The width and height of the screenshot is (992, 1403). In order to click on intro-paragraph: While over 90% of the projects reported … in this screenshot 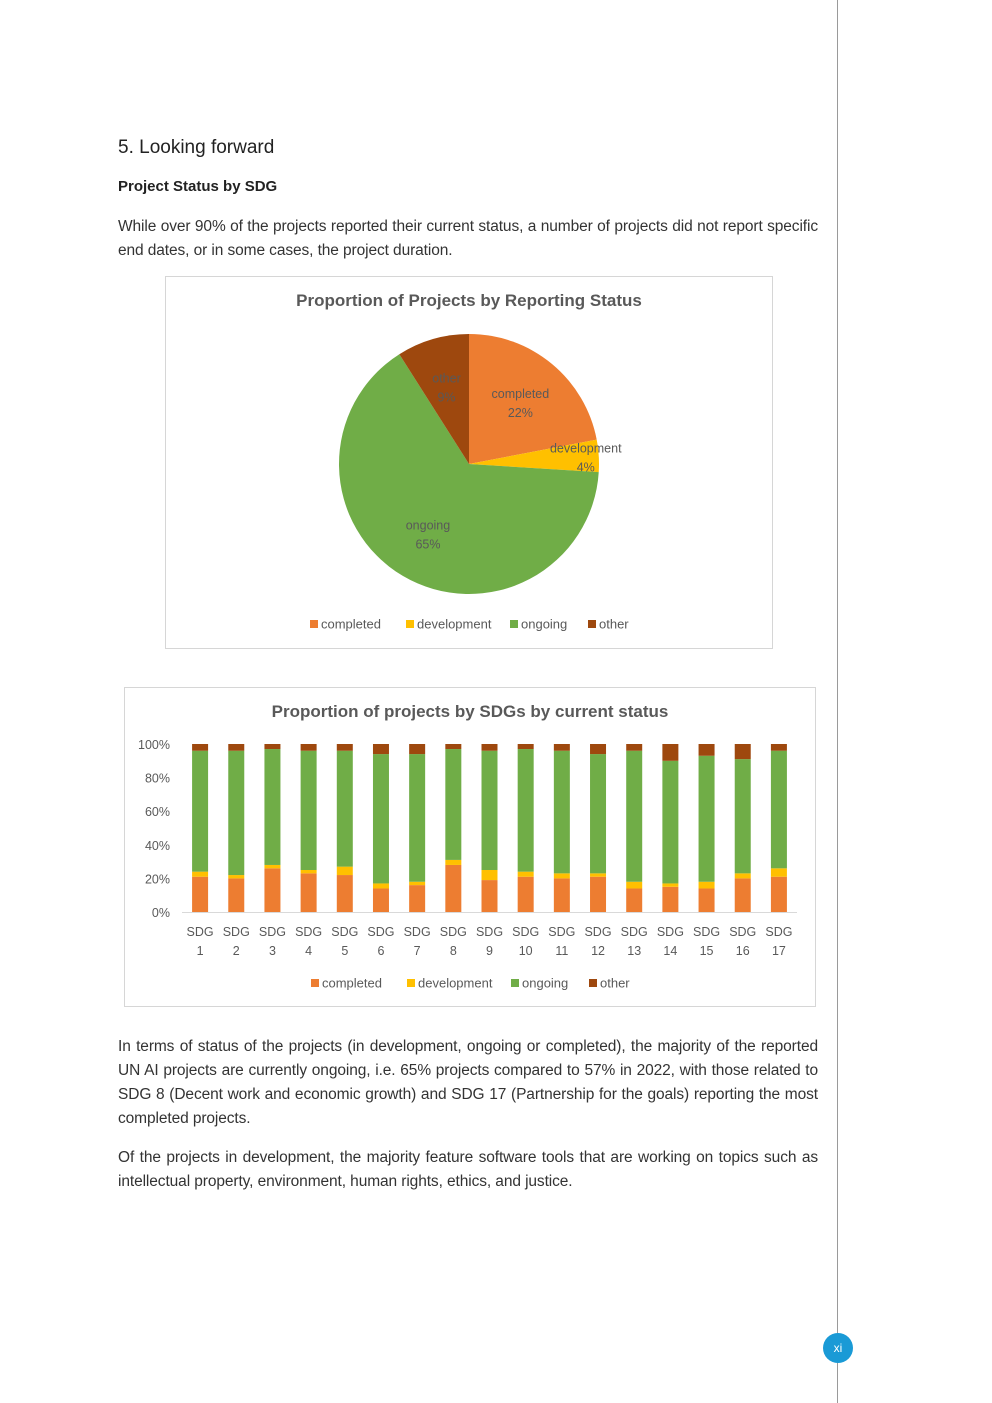, I will do `click(468, 238)`.